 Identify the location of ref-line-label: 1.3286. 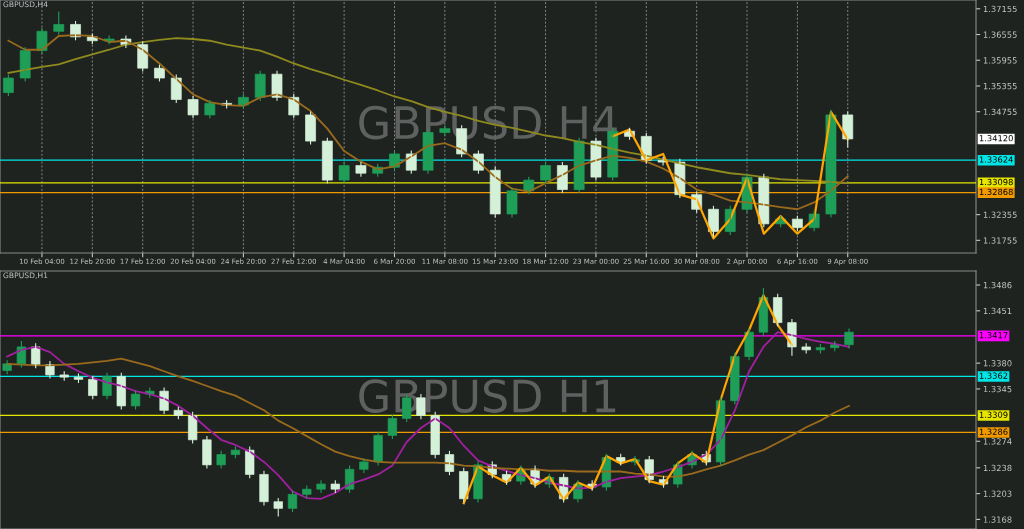
(993, 431).